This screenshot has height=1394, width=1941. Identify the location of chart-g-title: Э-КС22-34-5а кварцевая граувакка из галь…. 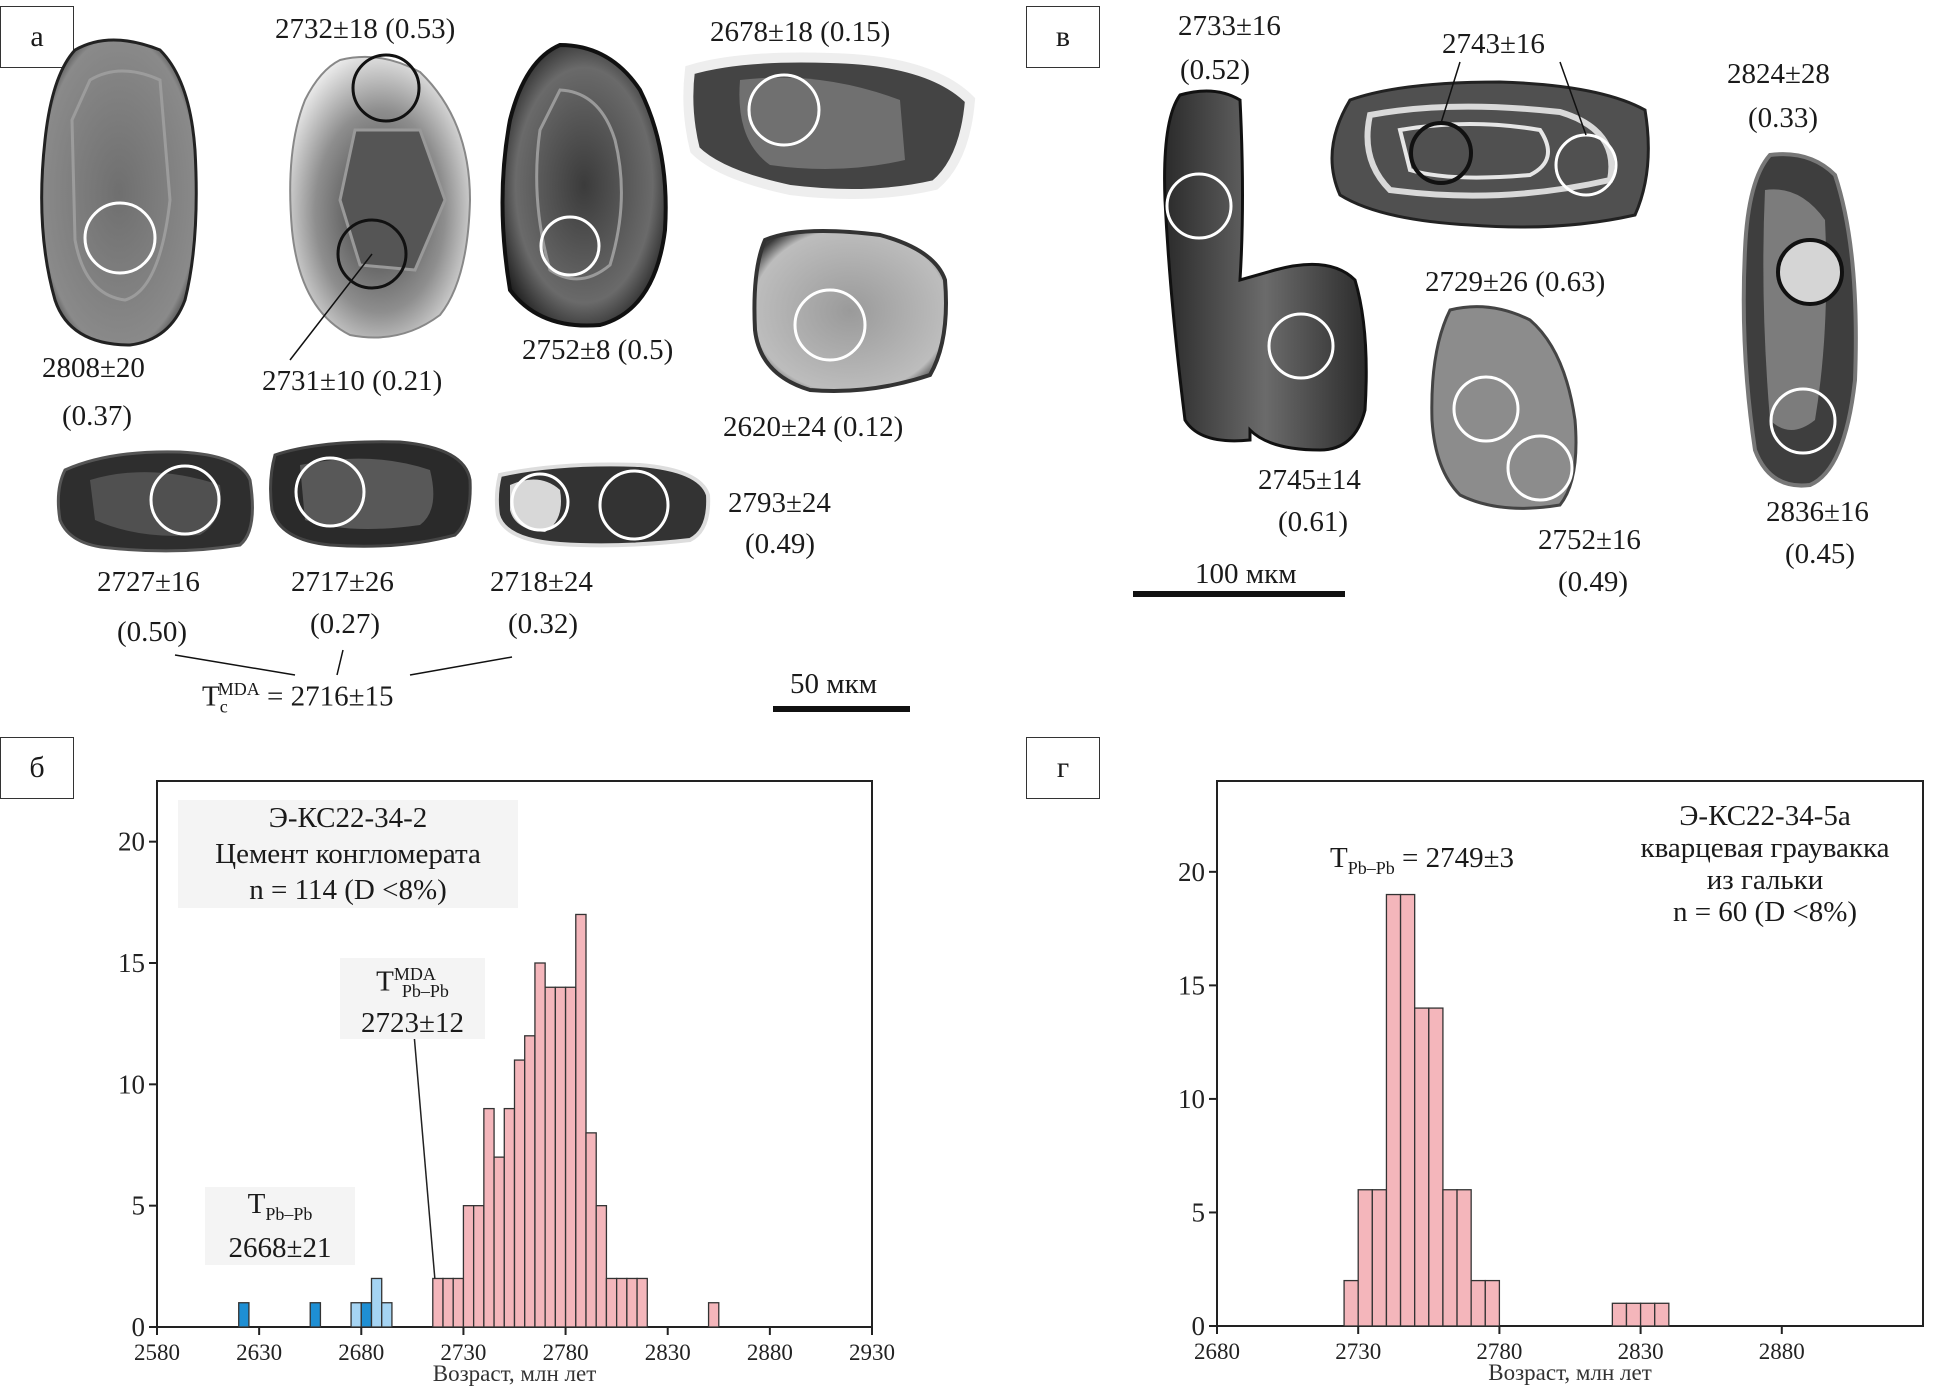
(1765, 864).